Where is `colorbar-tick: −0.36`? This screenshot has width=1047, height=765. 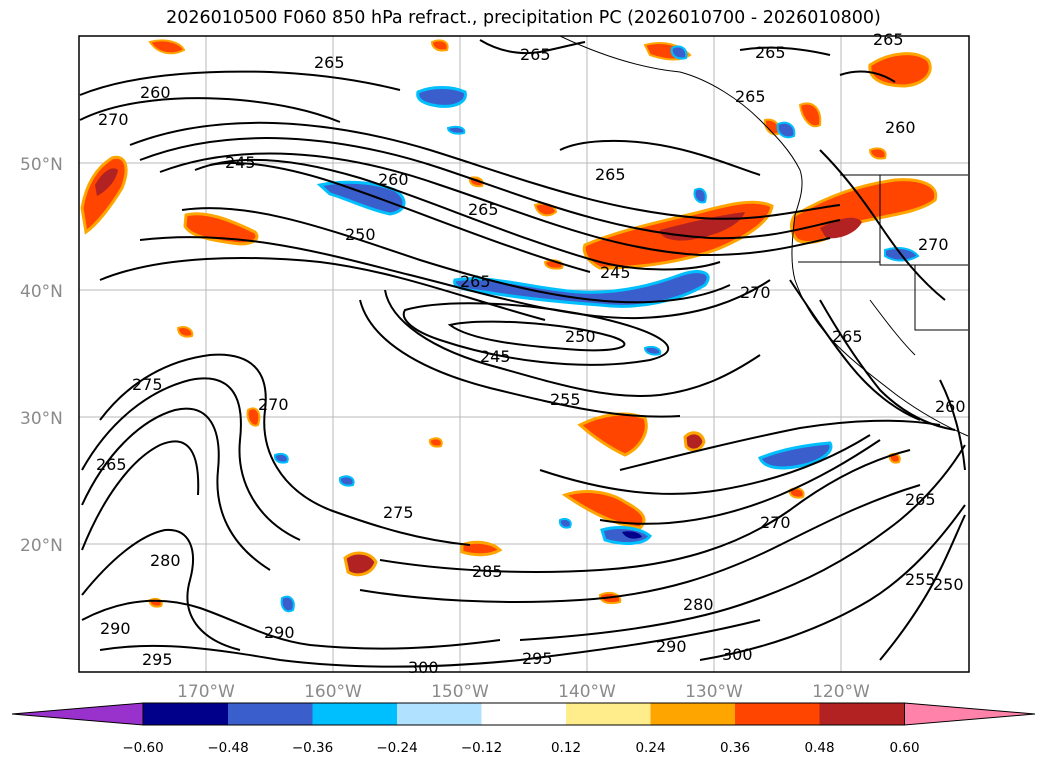 colorbar-tick: −0.36 is located at coordinates (312, 748).